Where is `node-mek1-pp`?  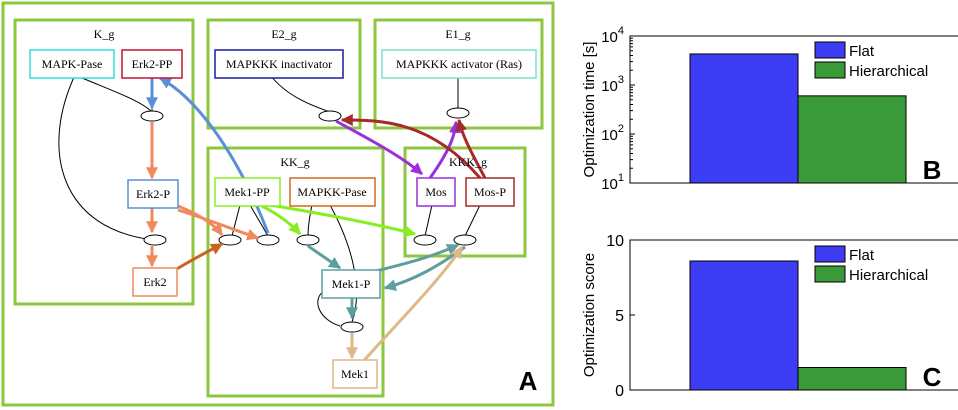
node-mek1-pp is located at coordinates (247, 192).